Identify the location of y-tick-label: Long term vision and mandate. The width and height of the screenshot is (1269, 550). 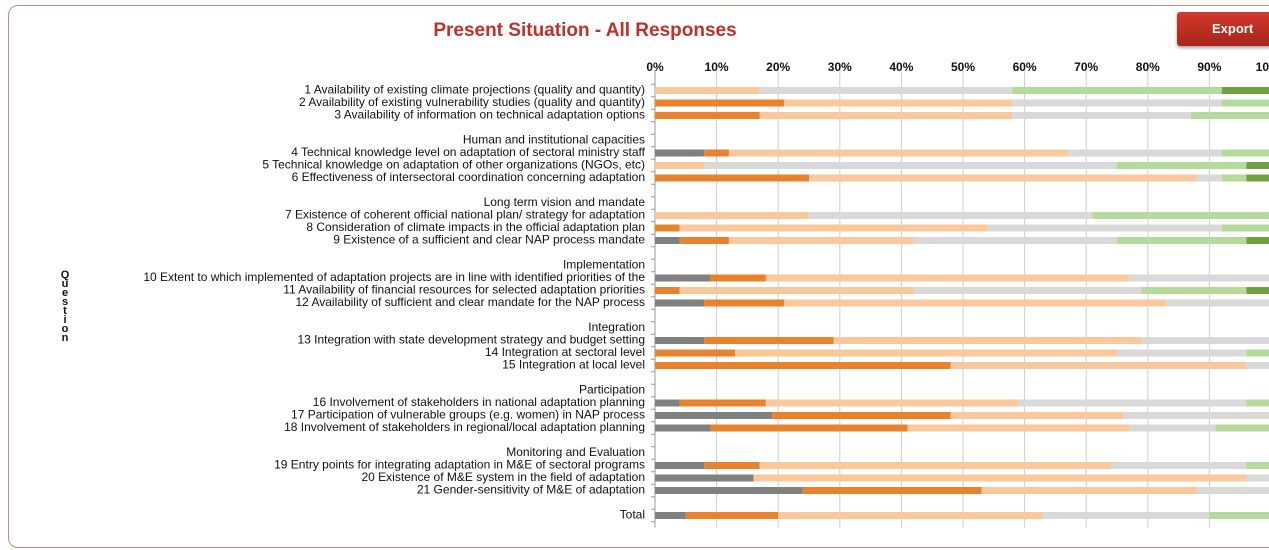
(565, 202).